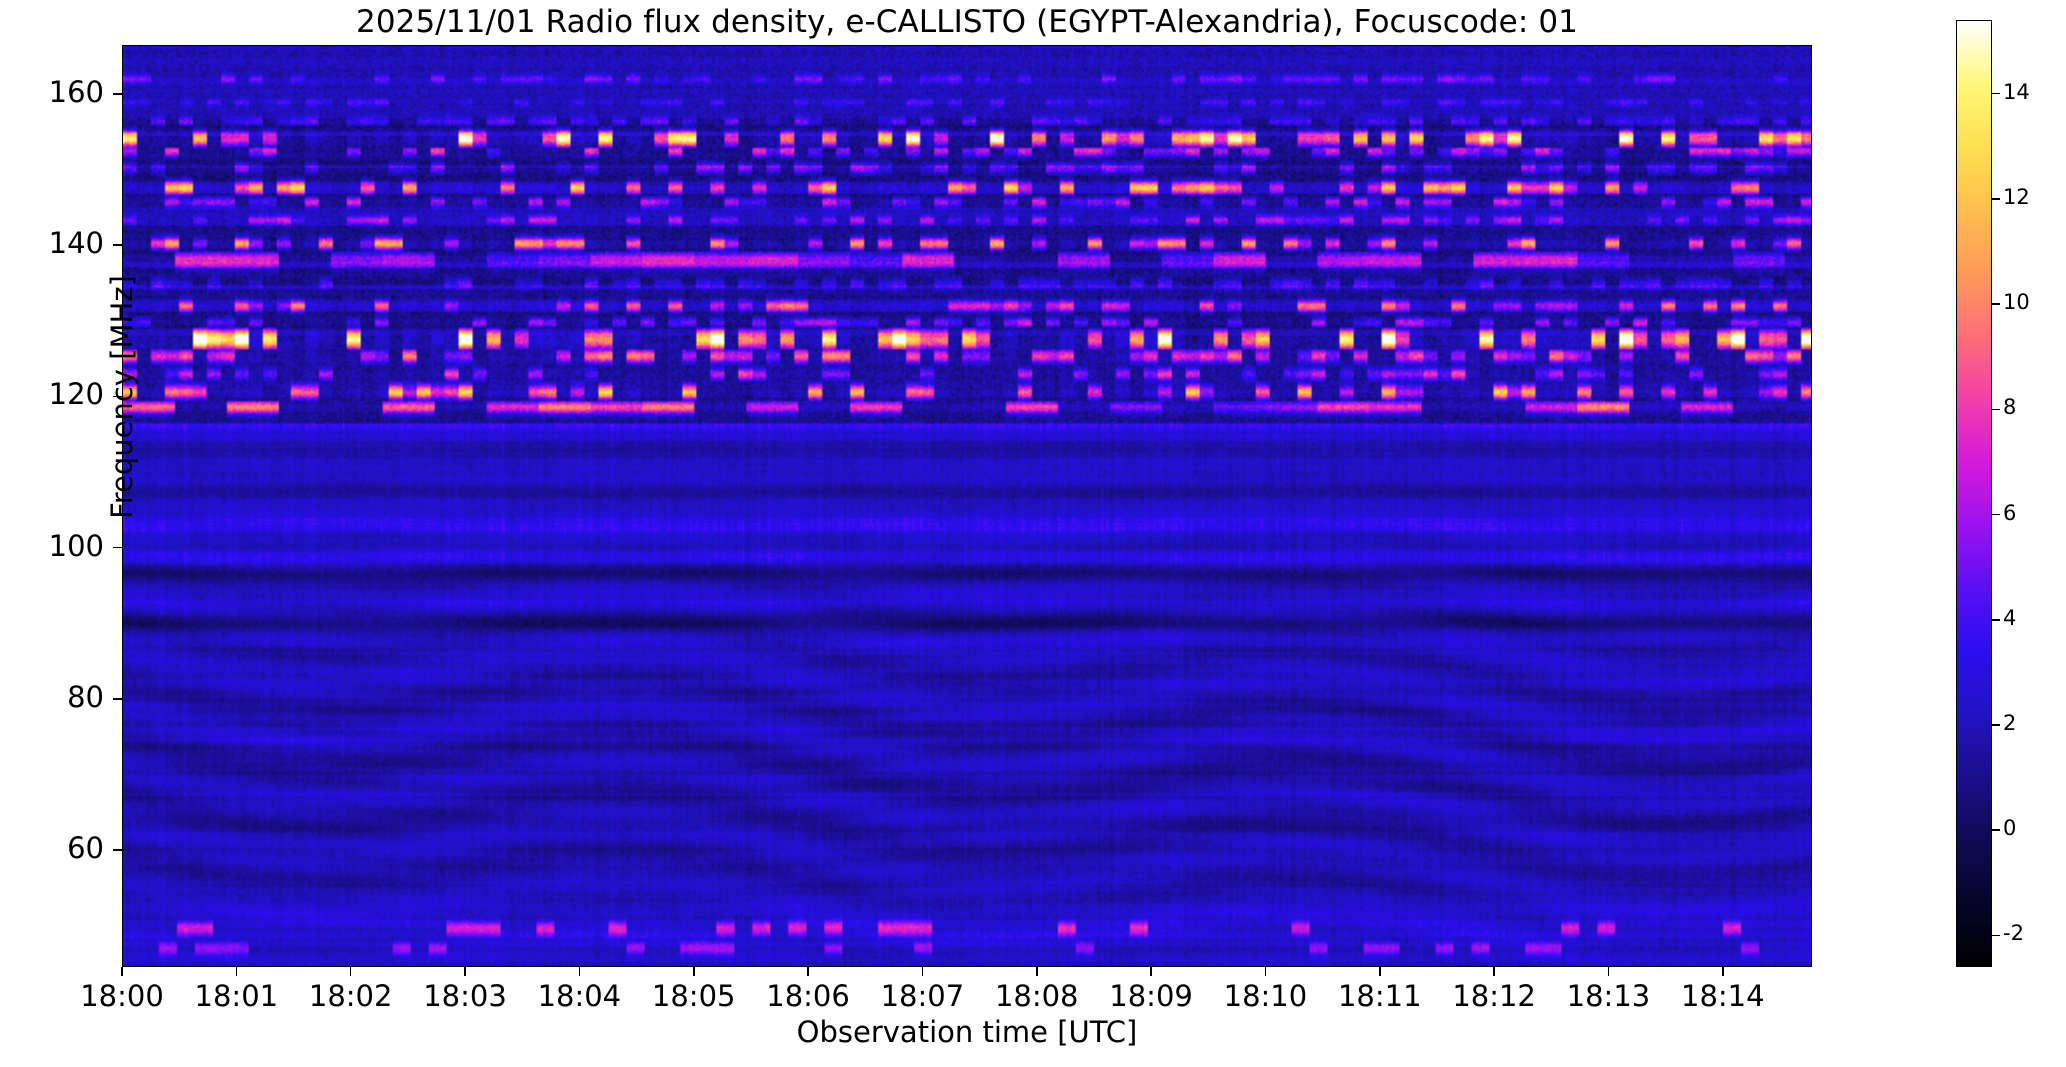 This screenshot has width=2066, height=1067. Describe the element at coordinates (2010, 722) in the screenshot. I see `colorbar-tick-label: 2` at that location.